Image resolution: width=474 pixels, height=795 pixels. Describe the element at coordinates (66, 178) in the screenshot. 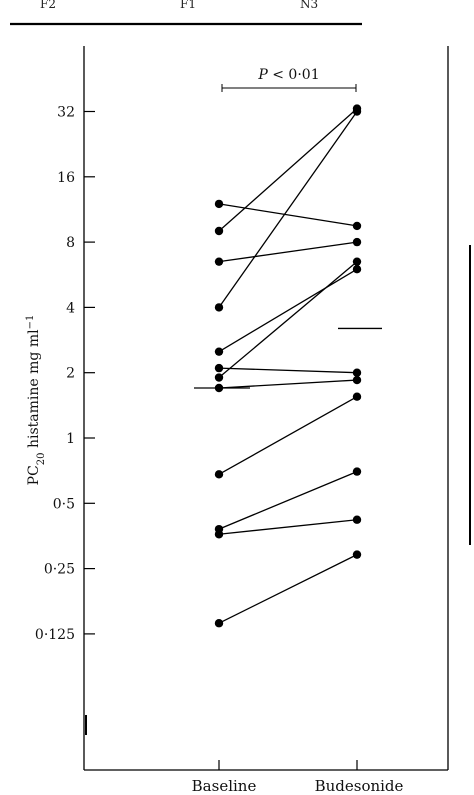

I see `y-tick-label: 16` at that location.